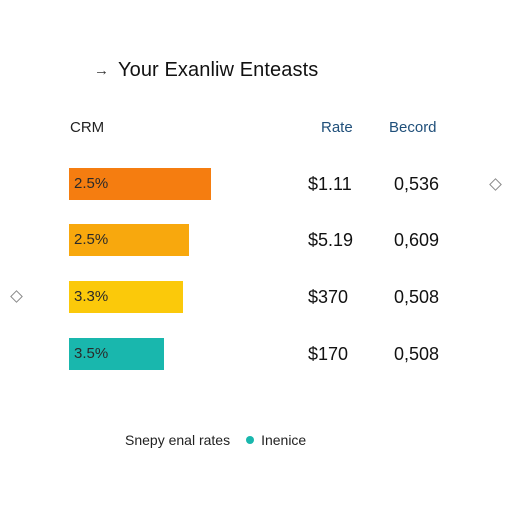  What do you see at coordinates (101, 70) in the screenshot?
I see `arrow-right-icon: →` at bounding box center [101, 70].